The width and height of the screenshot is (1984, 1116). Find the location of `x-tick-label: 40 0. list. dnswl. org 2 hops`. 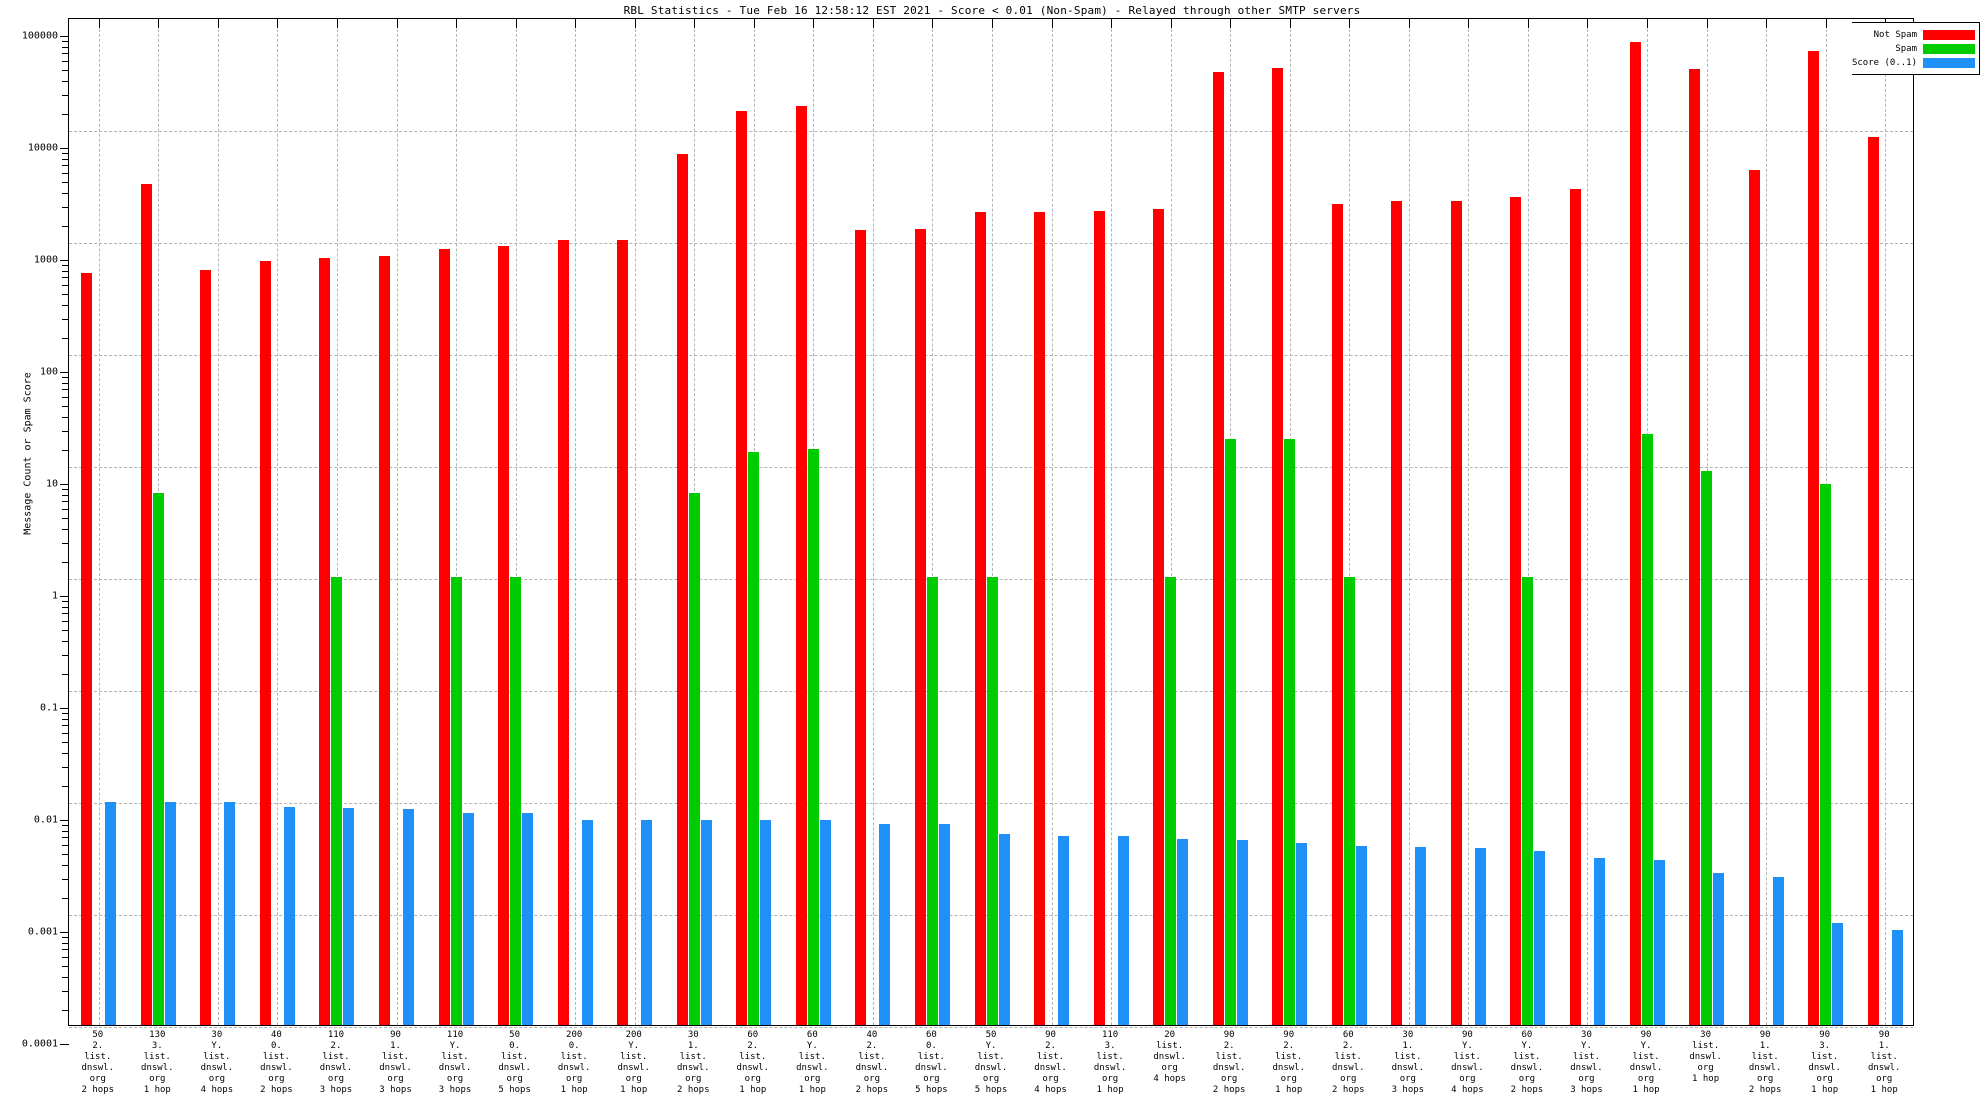

x-tick-label: 40 0. list. dnswl. org 2 hops is located at coordinates (276, 1062).